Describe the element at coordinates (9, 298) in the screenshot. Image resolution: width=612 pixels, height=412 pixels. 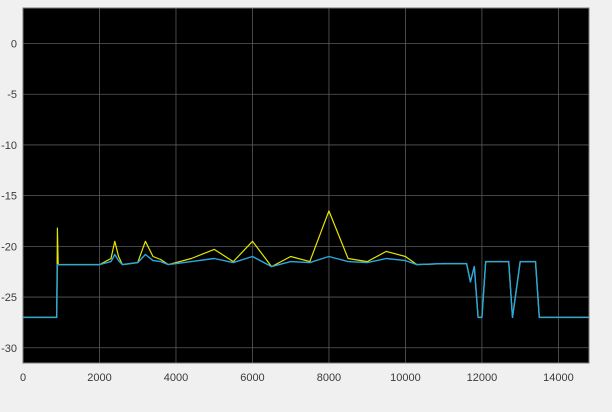
I see `y-tick-label: -25` at that location.